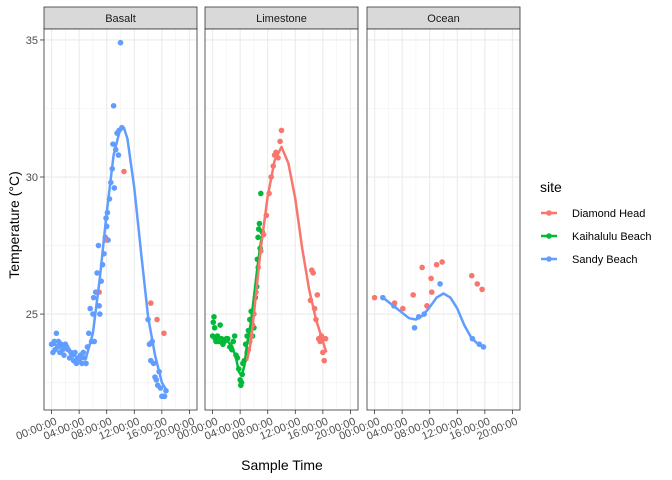 This screenshot has width=672, height=480. I want to click on legend-entry-diamond-head: Diamond Head, so click(593, 214).